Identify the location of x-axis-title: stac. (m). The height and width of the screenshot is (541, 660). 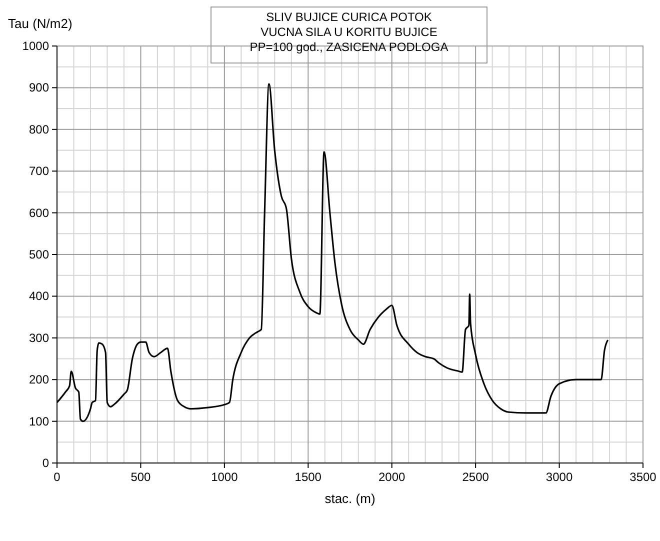
(350, 498).